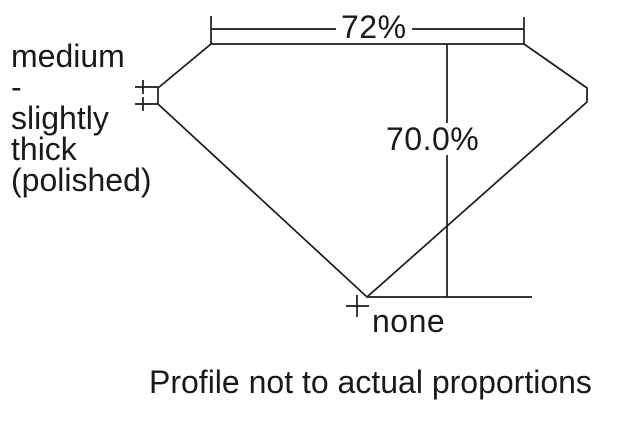 The image size is (640, 430). Describe the element at coordinates (81, 180) in the screenshot. I see `girdle-label-line: (polished)` at that location.